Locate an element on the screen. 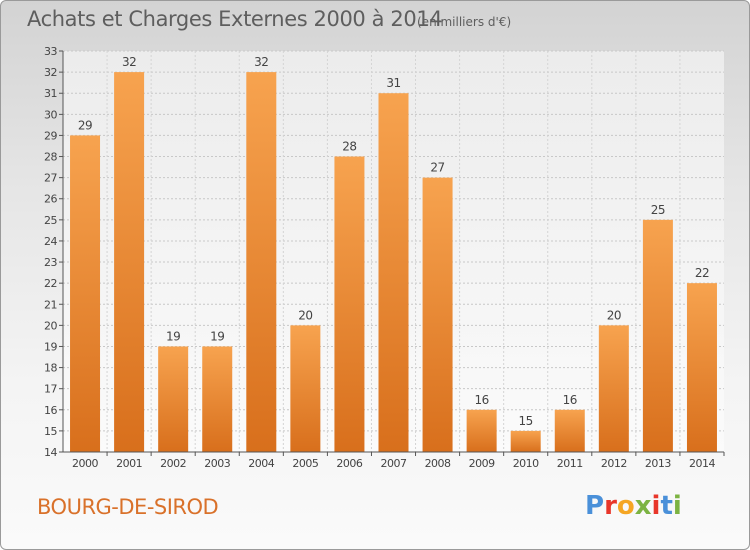 Image resolution: width=750 pixels, height=550 pixels. x-tick-label: 2010 is located at coordinates (526, 463).